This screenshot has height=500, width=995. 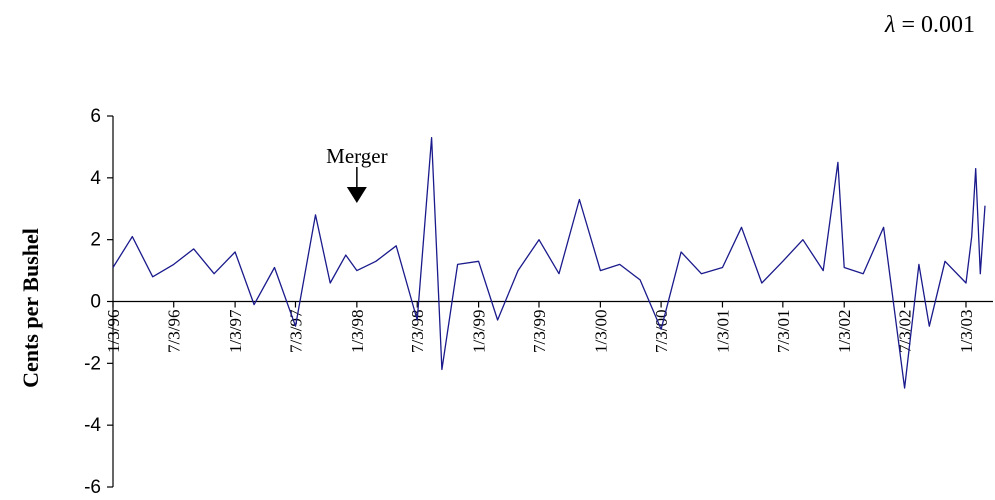 I want to click on lambda-label: λ = 0.001, so click(x=930, y=25).